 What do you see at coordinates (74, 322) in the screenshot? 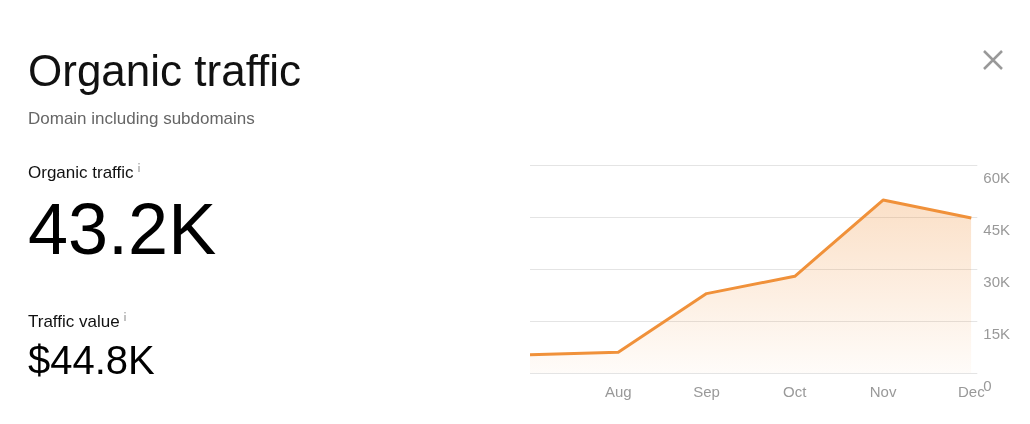
I see `text: Traffic value` at bounding box center [74, 322].